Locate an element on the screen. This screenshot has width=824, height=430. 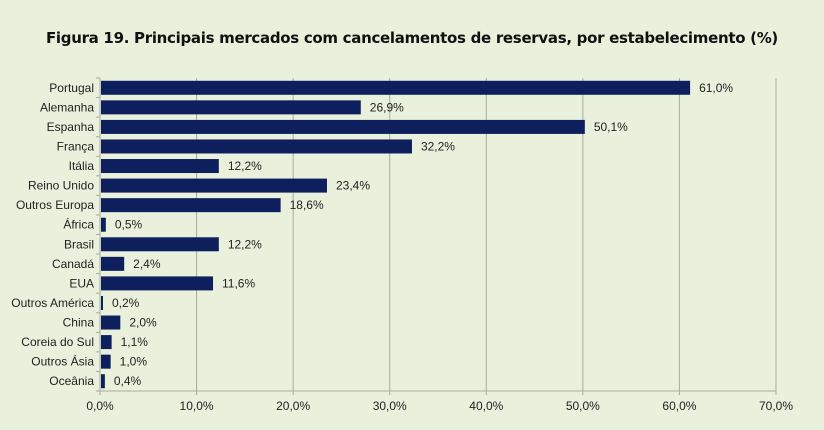
value-label: 0,5% is located at coordinates (129, 225).